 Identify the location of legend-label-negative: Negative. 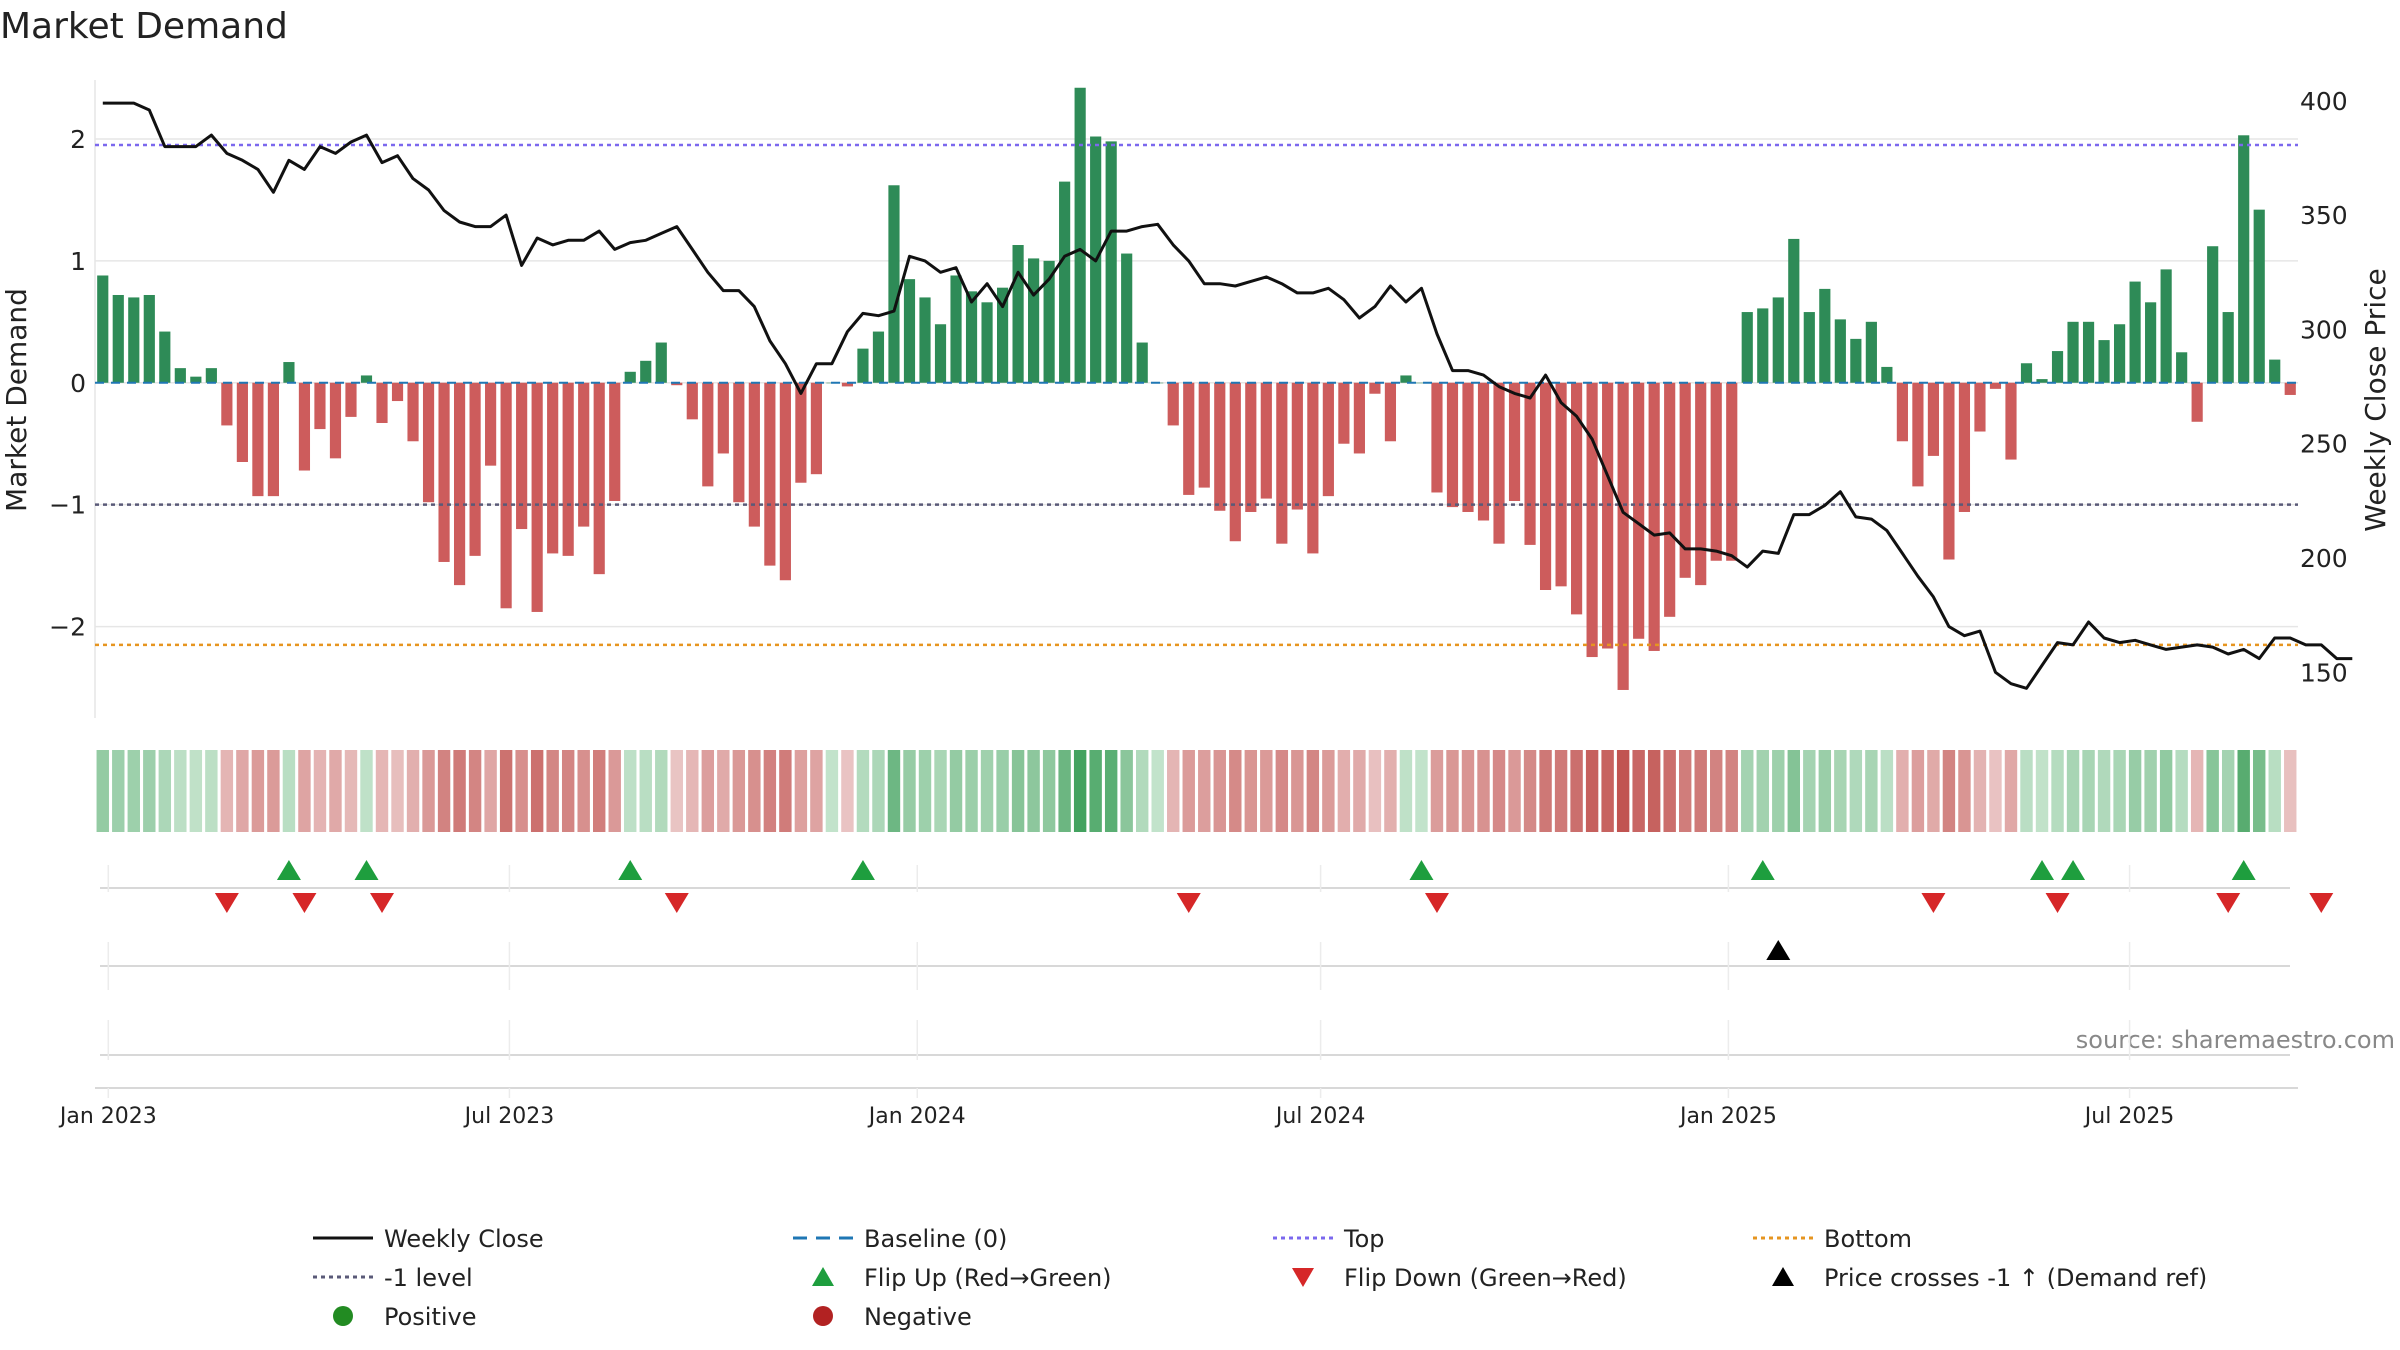
(918, 1317).